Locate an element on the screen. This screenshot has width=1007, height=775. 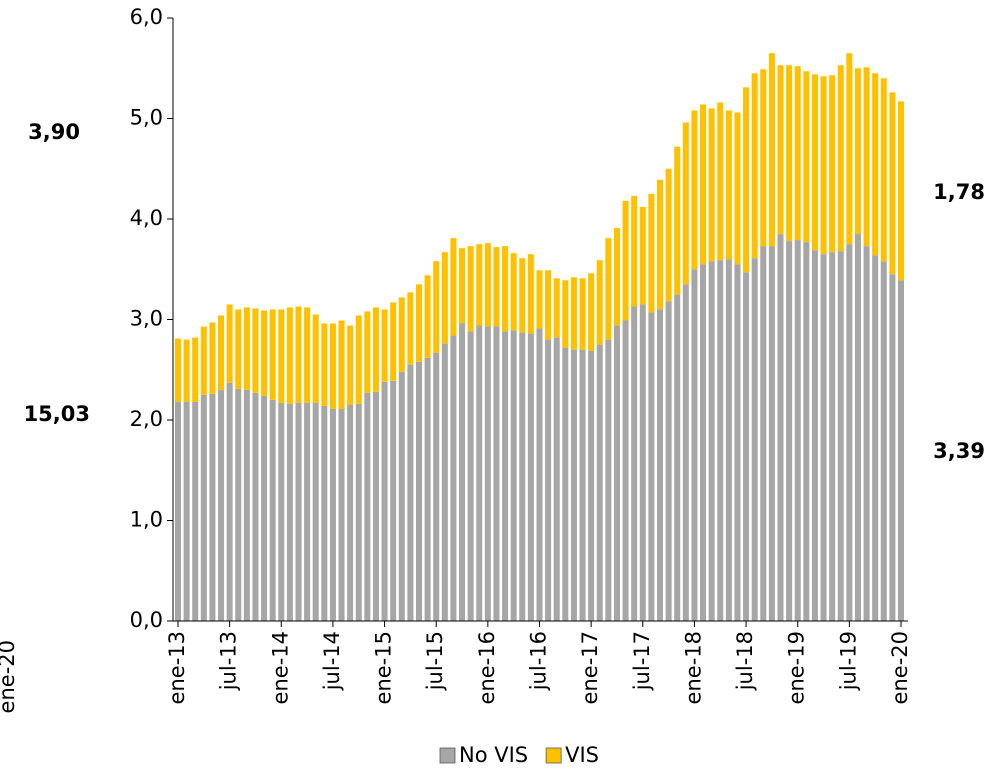
x-tick-label: ene-15 is located at coordinates (384, 667).